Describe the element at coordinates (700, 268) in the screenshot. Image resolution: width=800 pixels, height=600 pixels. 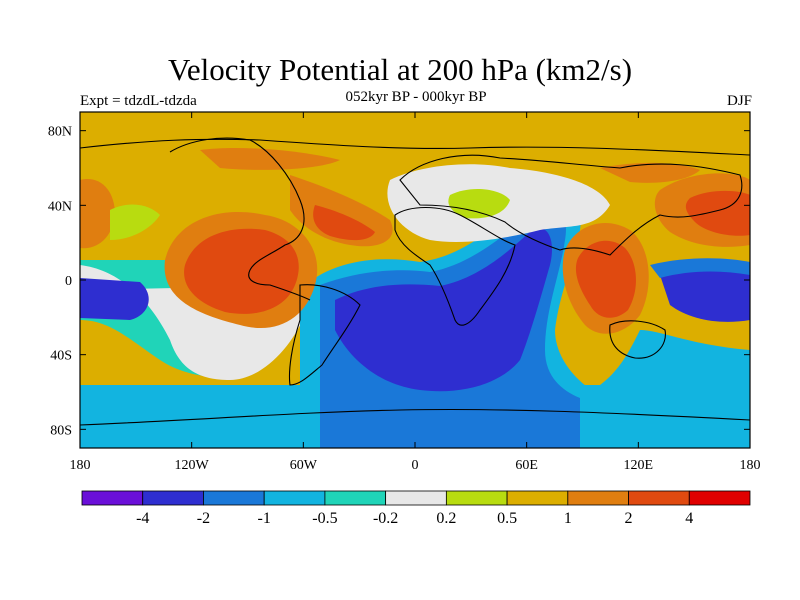
I see `contour-midblue-east-edge` at that location.